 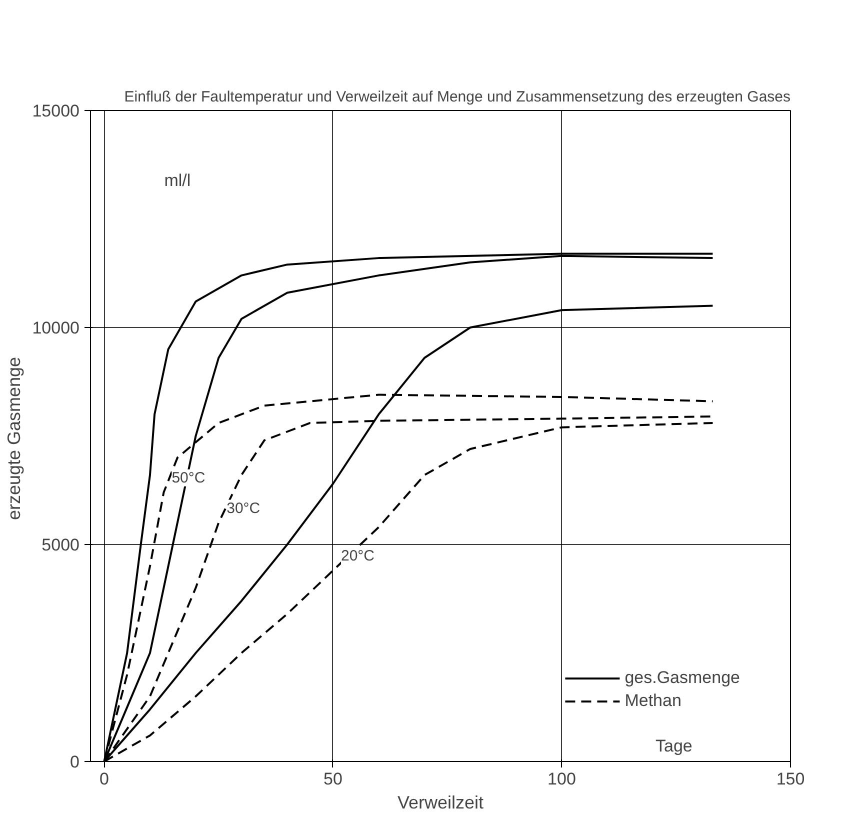 What do you see at coordinates (333, 779) in the screenshot?
I see `x-tick-label: 50` at bounding box center [333, 779].